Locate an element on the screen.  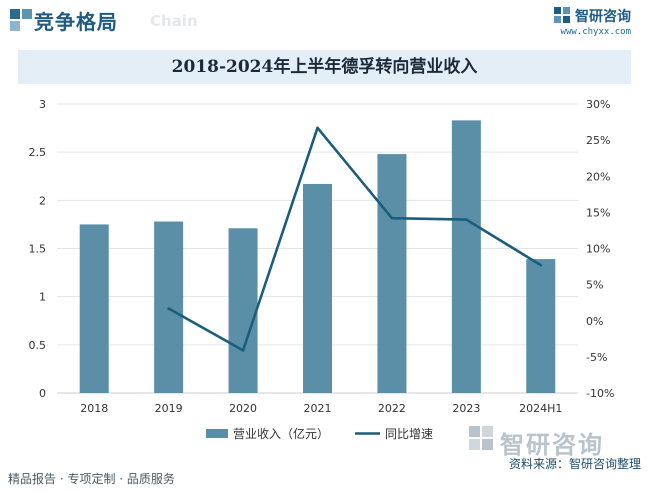
x-tick-label: 2019 is located at coordinates (169, 408).